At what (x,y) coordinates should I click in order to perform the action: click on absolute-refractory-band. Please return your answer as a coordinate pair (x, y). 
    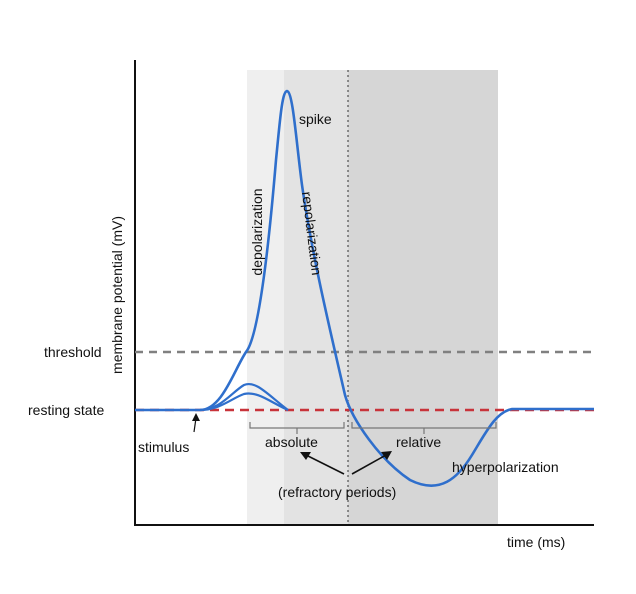
    Looking at the image, I should click on (316, 297).